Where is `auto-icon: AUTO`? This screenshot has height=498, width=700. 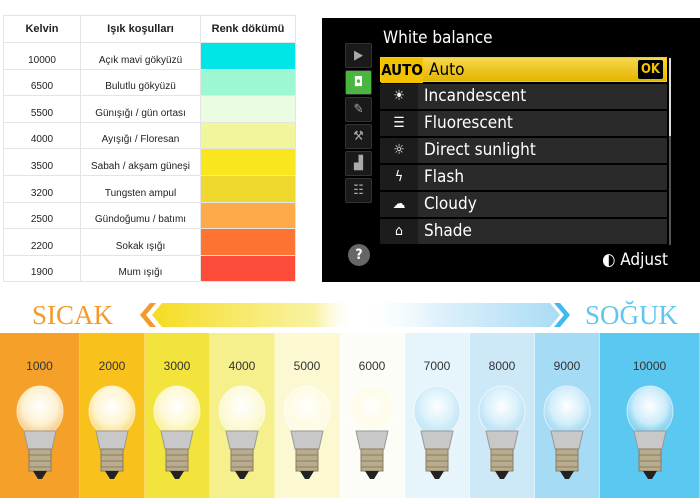
auto-icon: AUTO is located at coordinates (402, 70).